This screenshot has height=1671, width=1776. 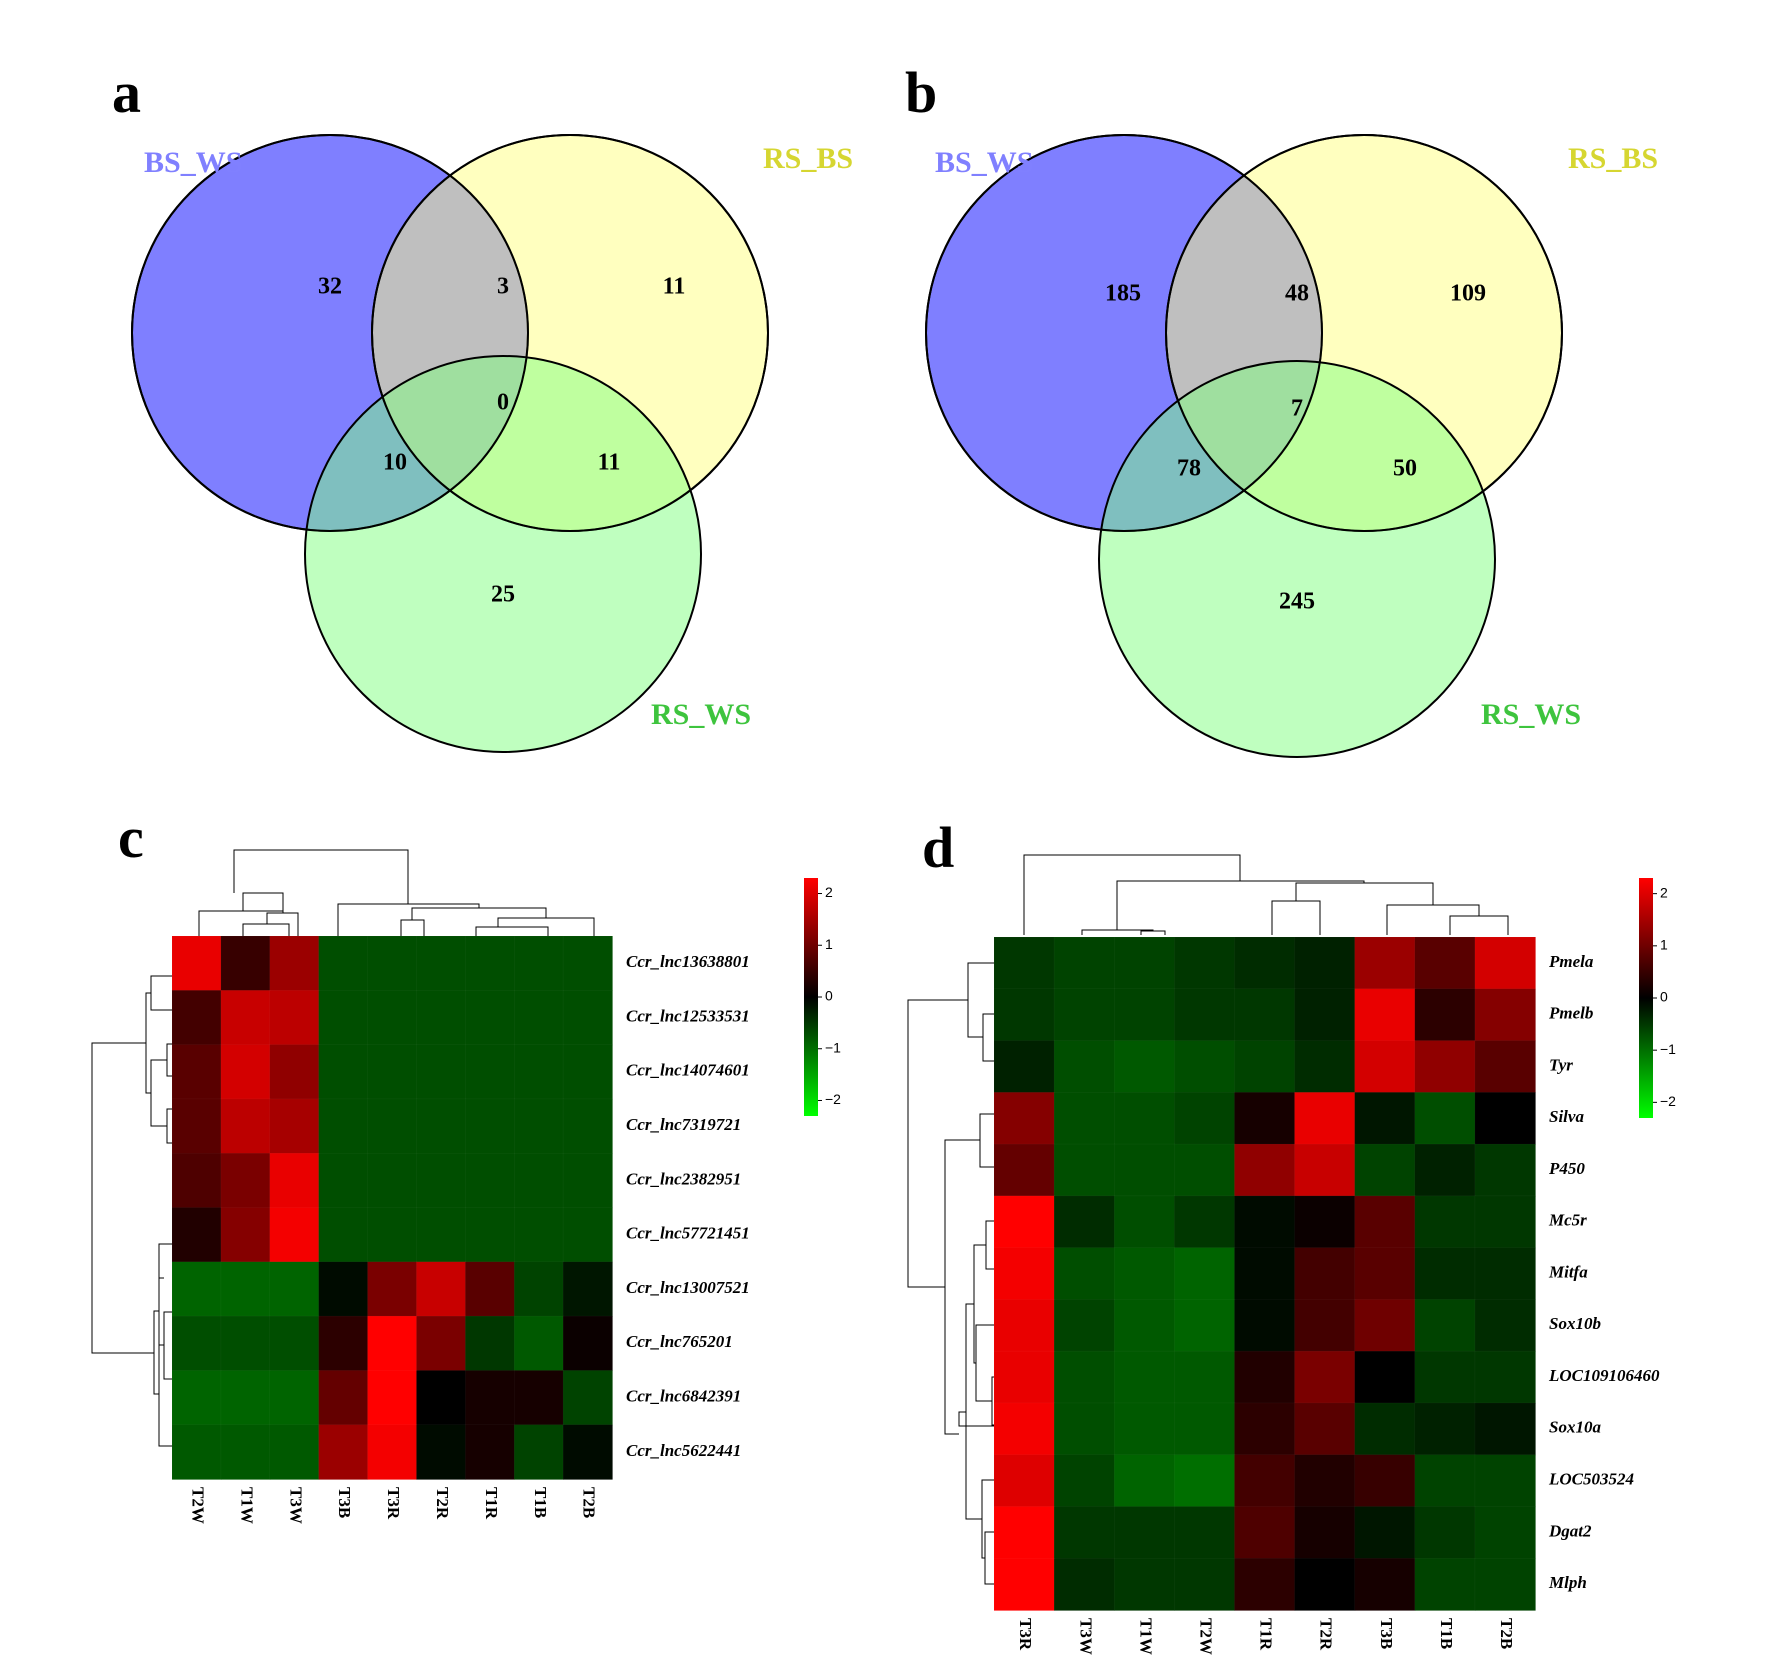 I want to click on heatmap-d-row-dendrogram, so click(x=950, y=1273).